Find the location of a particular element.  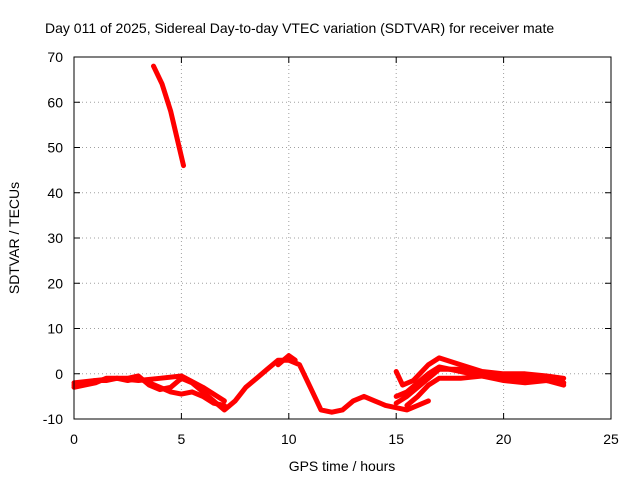

x-tick-label: 20 is located at coordinates (504, 439).